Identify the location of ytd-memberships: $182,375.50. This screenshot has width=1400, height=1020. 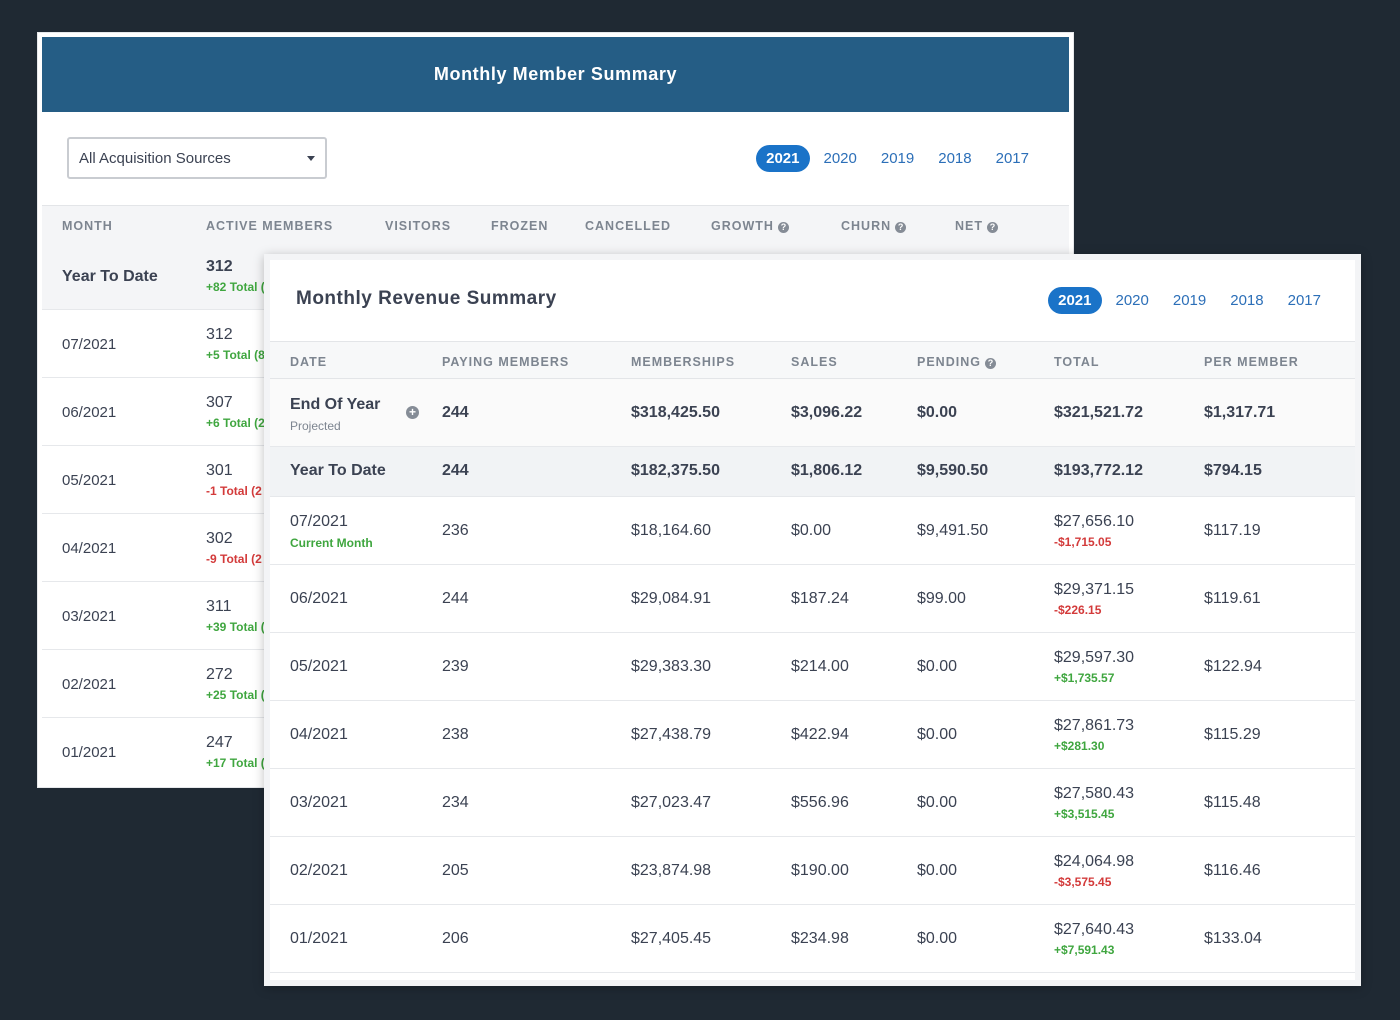
(675, 470).